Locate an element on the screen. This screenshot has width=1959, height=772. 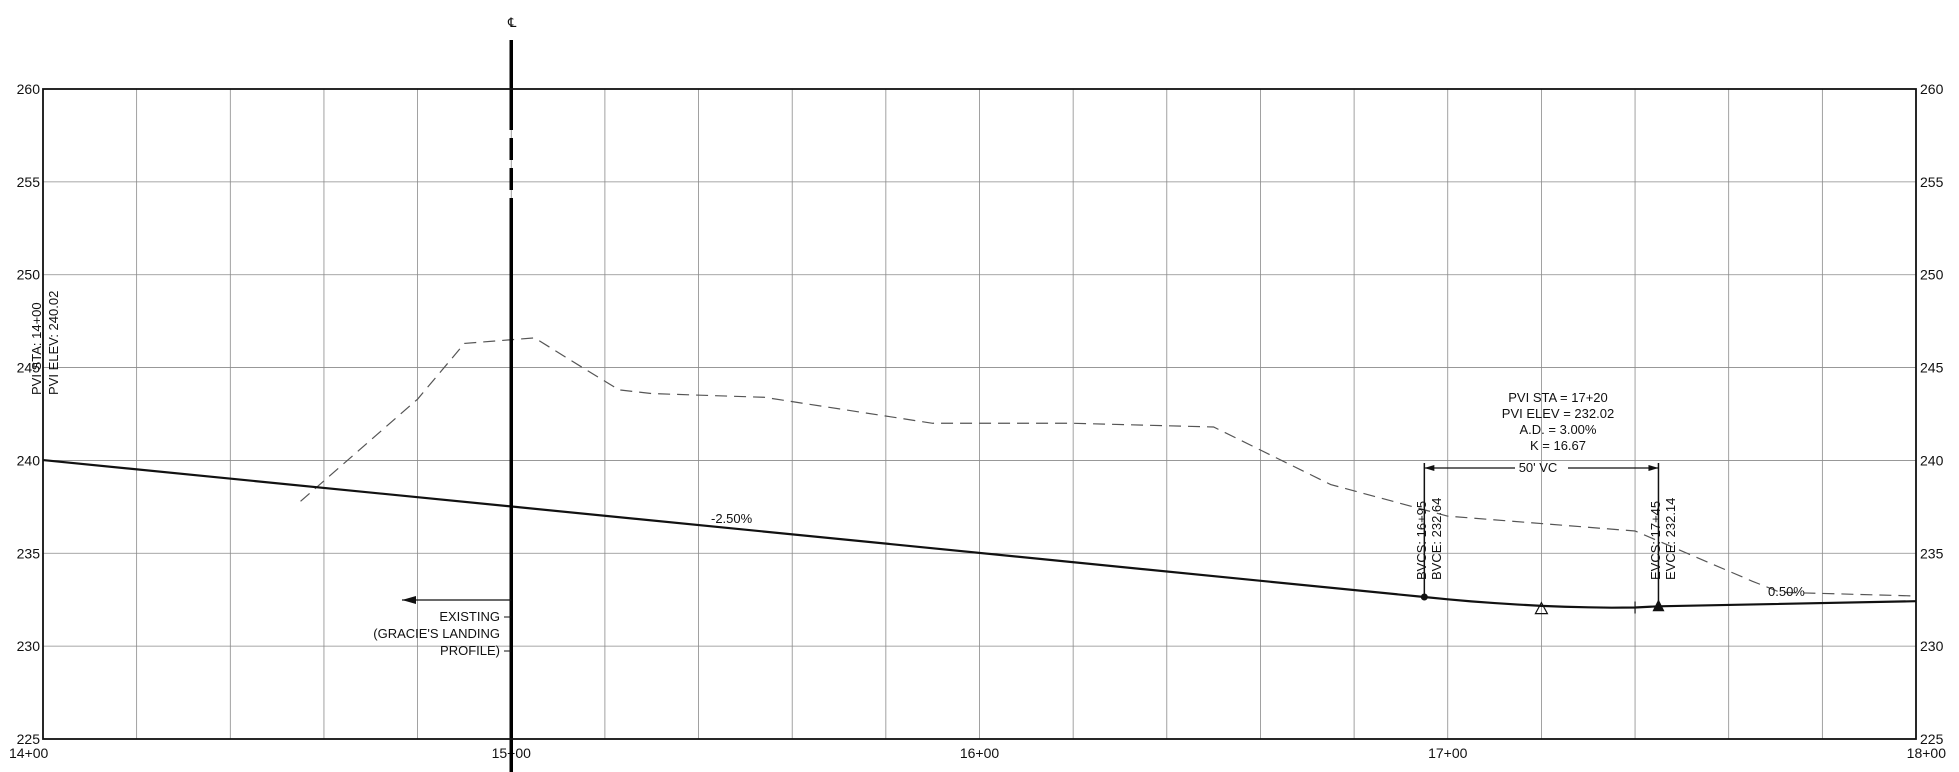
vc-dimension-arrow-right is located at coordinates (1653, 468).